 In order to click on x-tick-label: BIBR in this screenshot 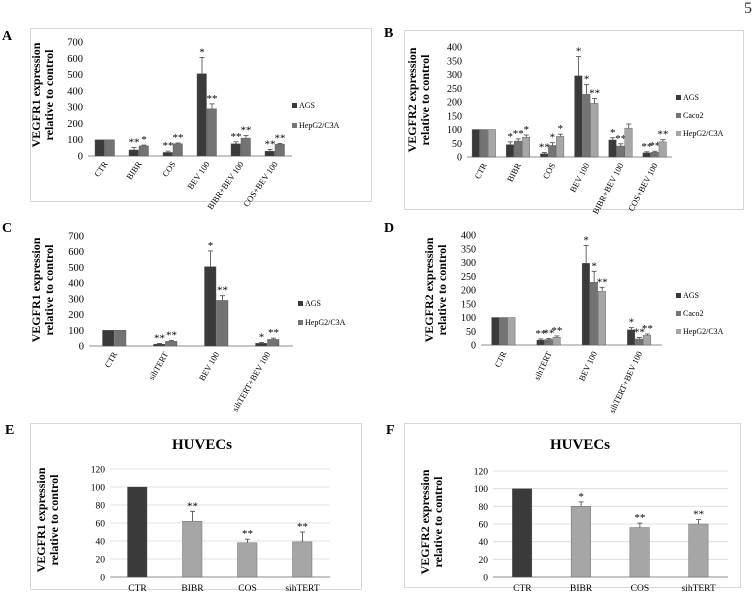, I will do `click(134, 170)`.